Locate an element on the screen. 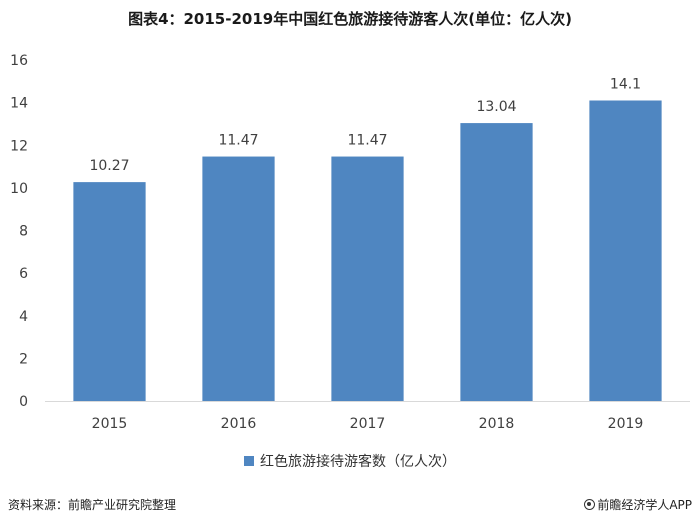 The height and width of the screenshot is (522, 700). y-tick-label: 14 is located at coordinates (19, 104).